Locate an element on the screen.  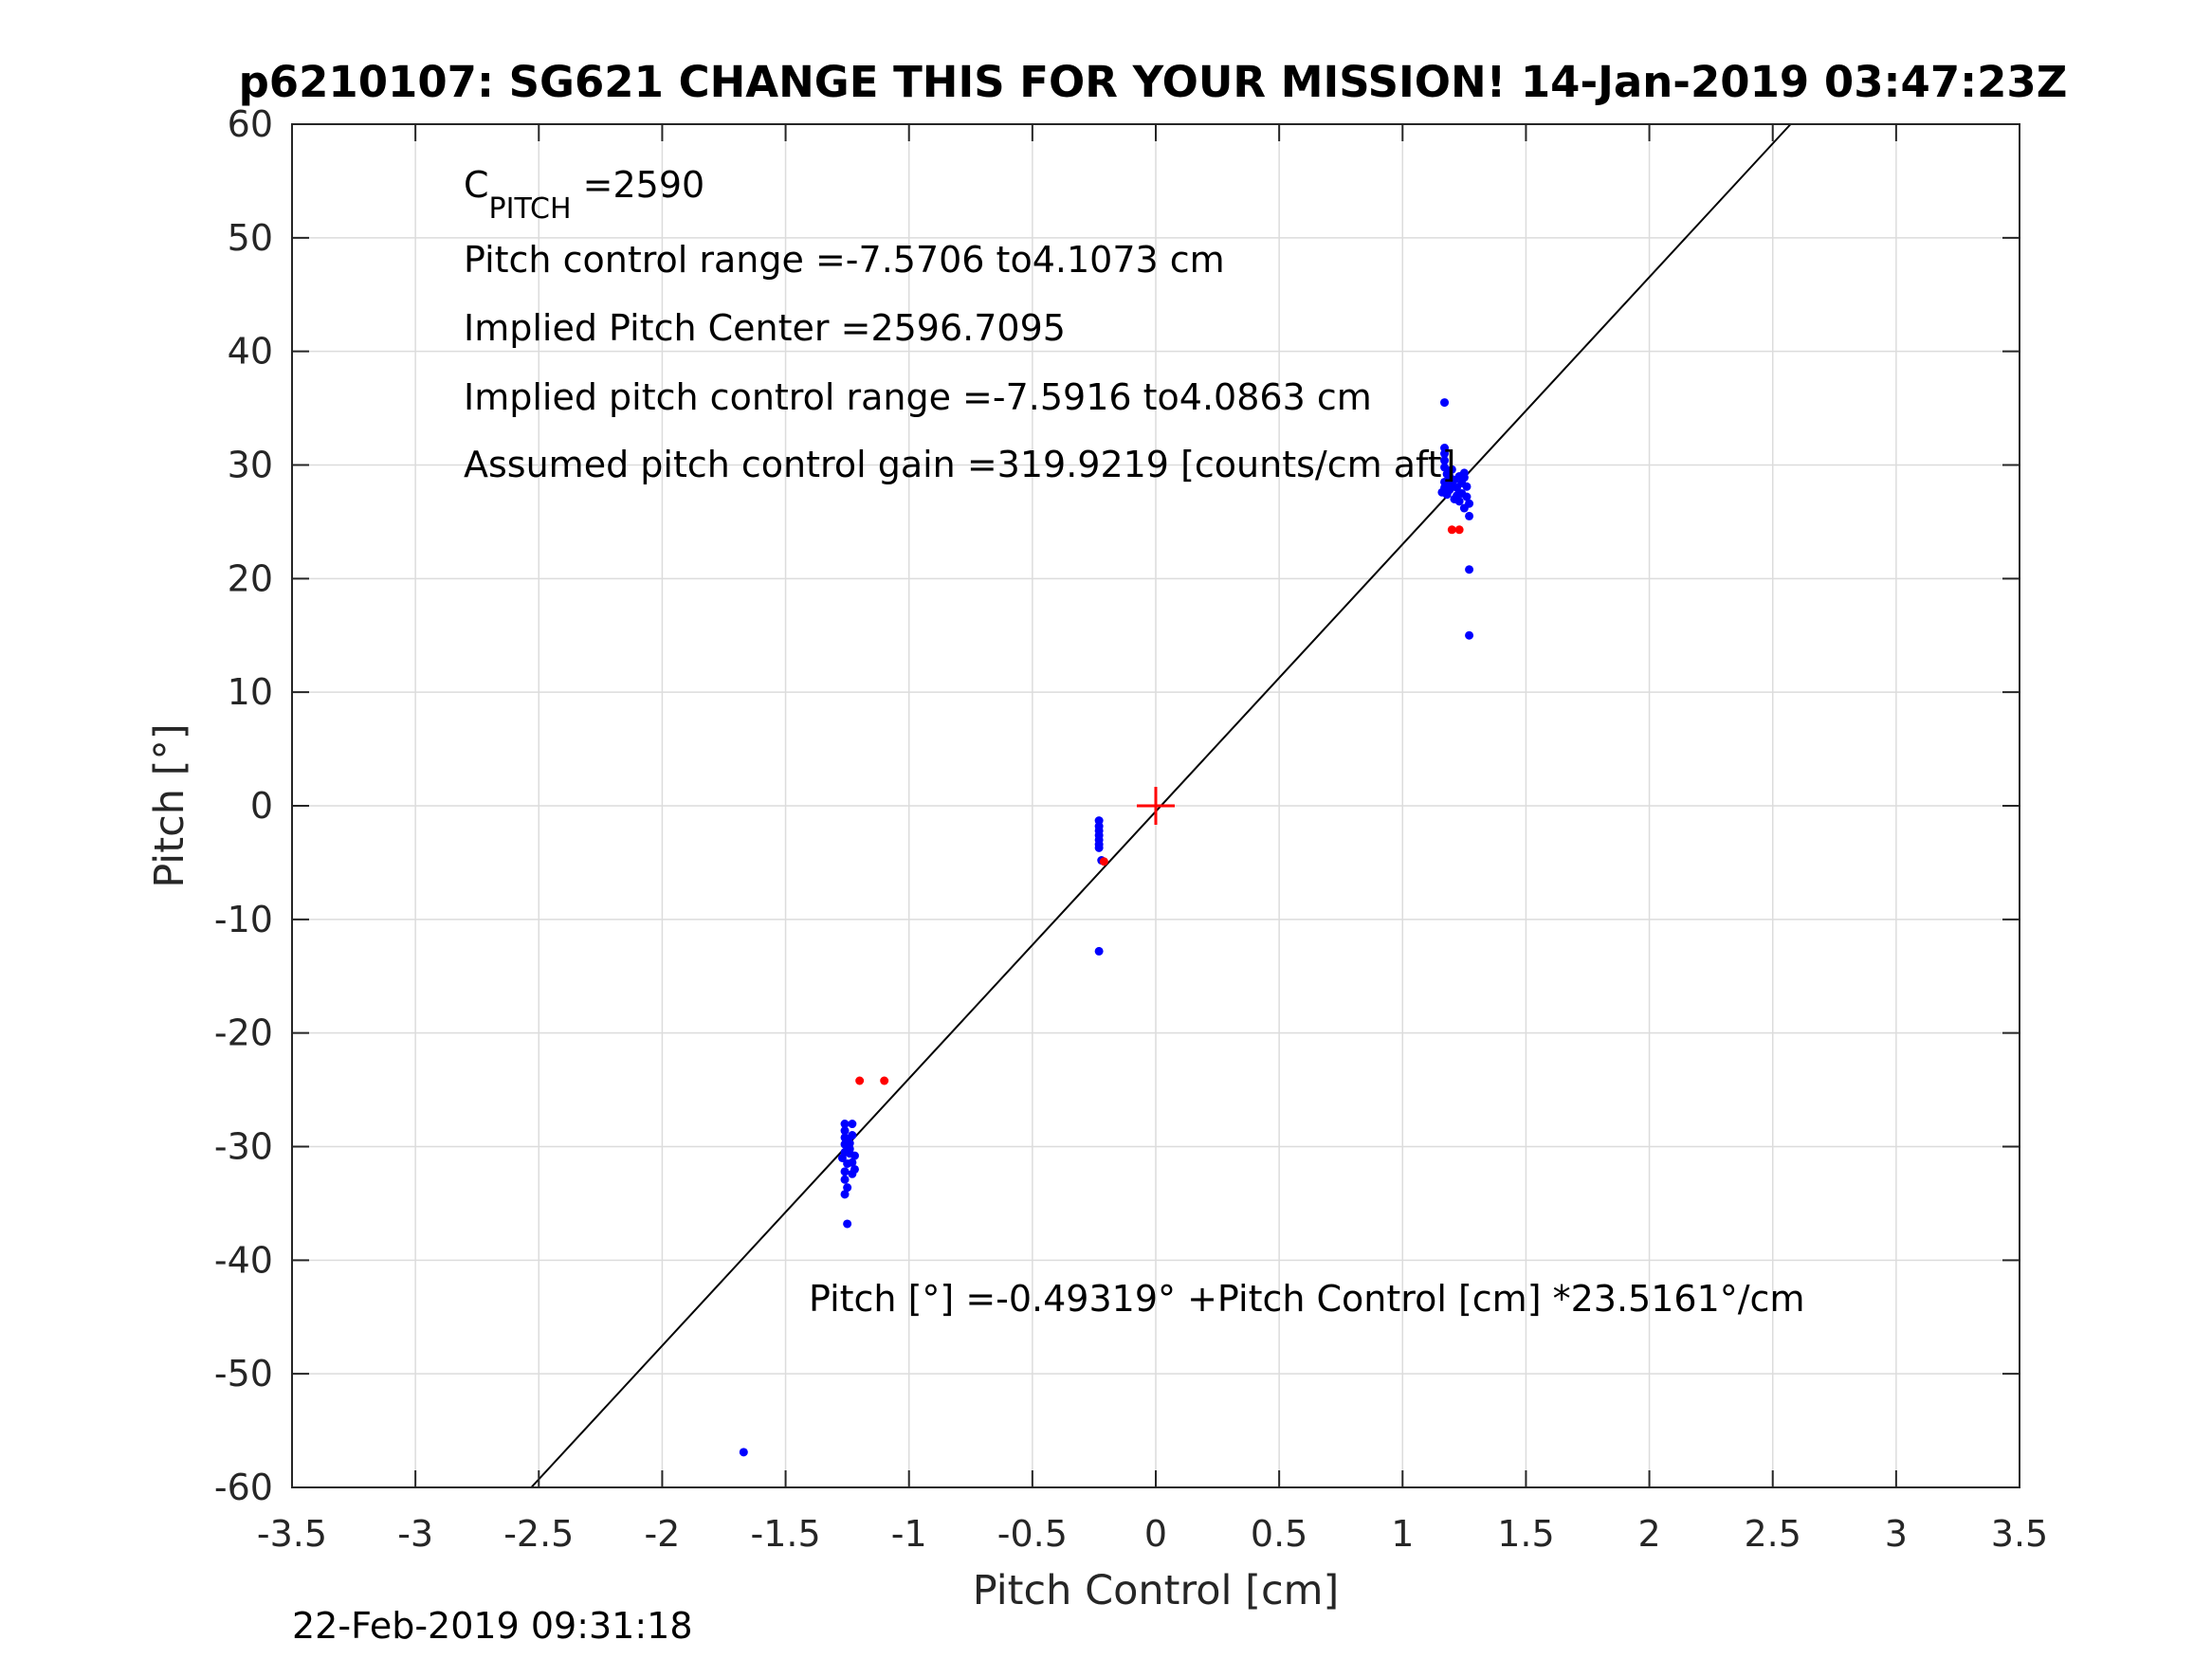
x-tick-label: -1.5 is located at coordinates (785, 1534).